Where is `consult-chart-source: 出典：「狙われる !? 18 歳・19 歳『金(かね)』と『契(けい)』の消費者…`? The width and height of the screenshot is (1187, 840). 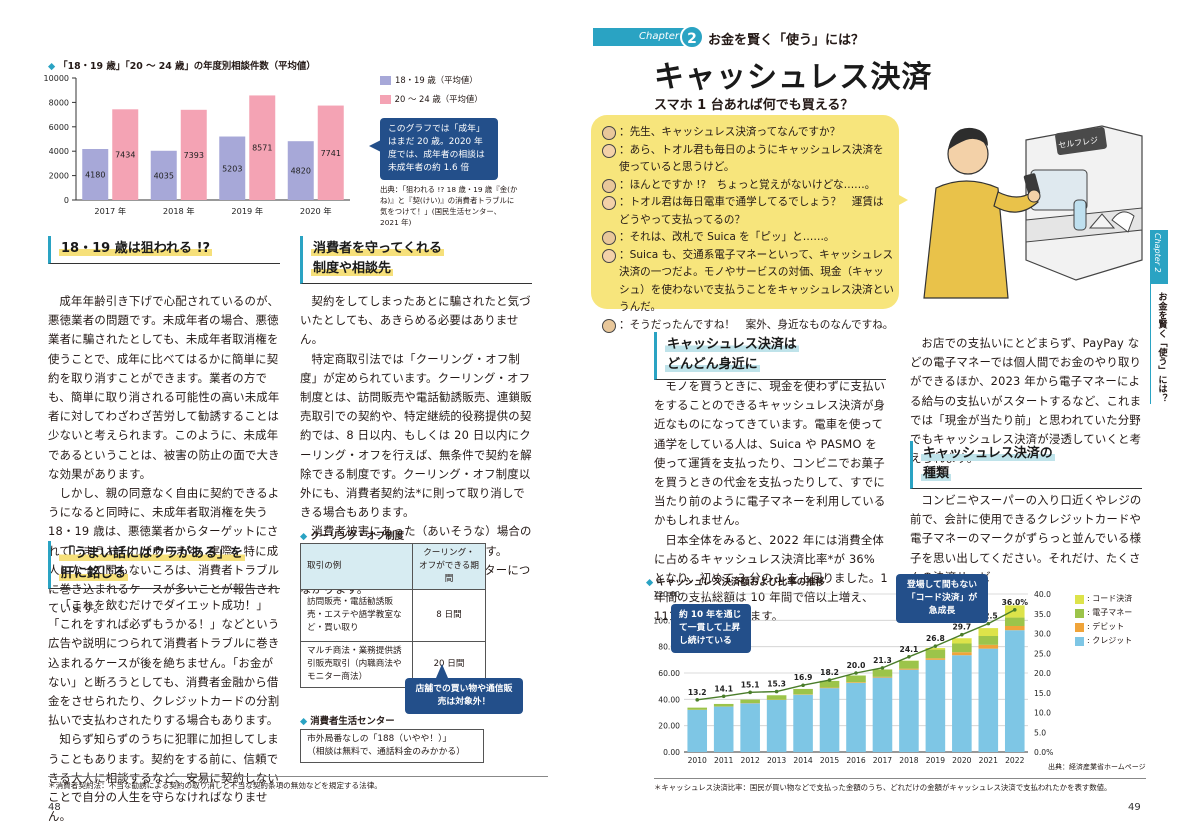 consult-chart-source: 出典：「狙われる !? 18 歳・19 歳『金(かね)』と『契(けい)』の消費者… is located at coordinates (449, 206).